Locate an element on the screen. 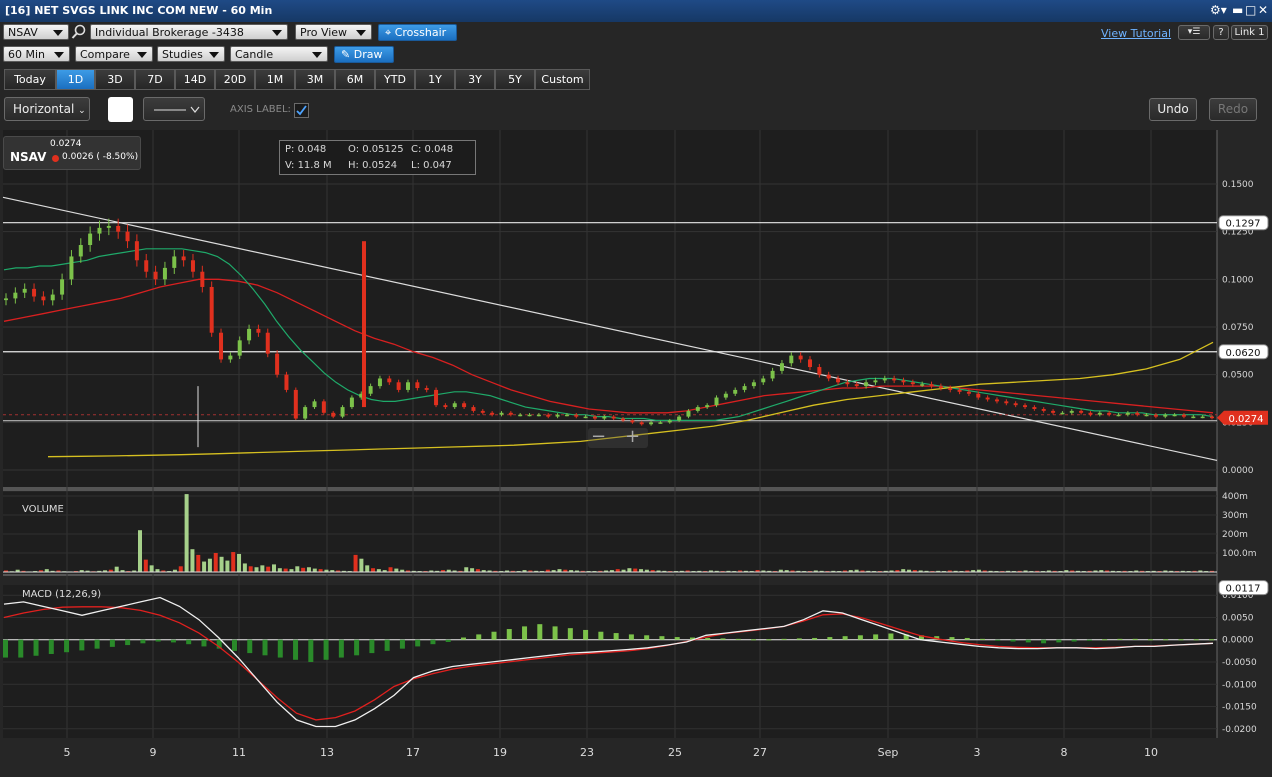  x-tick-label: 23 is located at coordinates (587, 752).